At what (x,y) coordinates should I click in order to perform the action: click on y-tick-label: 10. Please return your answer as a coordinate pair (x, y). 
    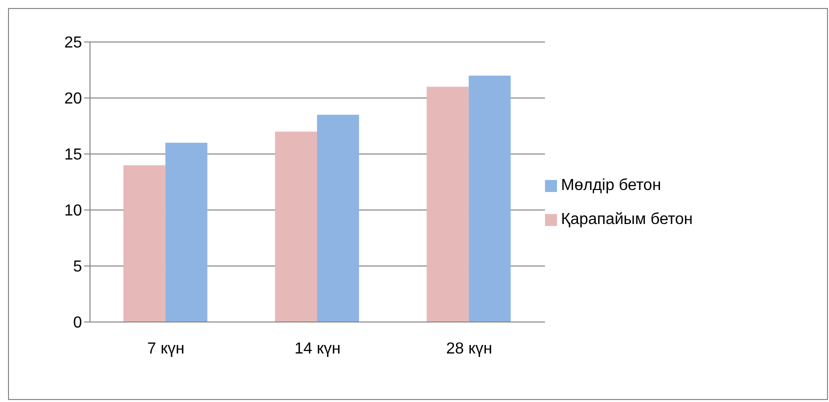
    Looking at the image, I should click on (73, 211).